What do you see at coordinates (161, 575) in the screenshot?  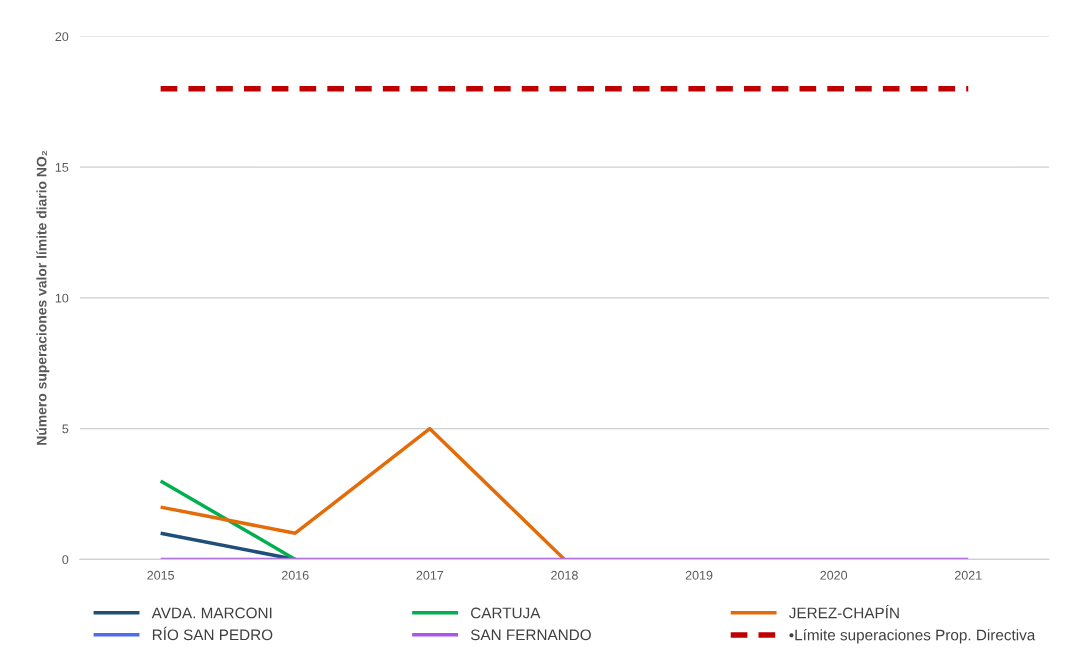 I see `x-tick-label: 2015` at bounding box center [161, 575].